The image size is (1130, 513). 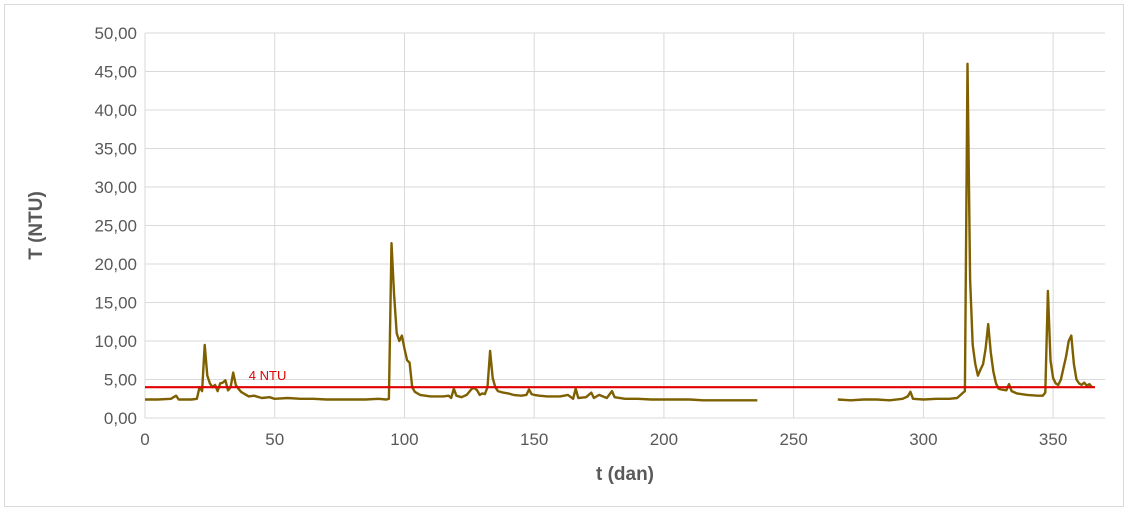 I want to click on threshold-label: 4 NTU, so click(x=268, y=375).